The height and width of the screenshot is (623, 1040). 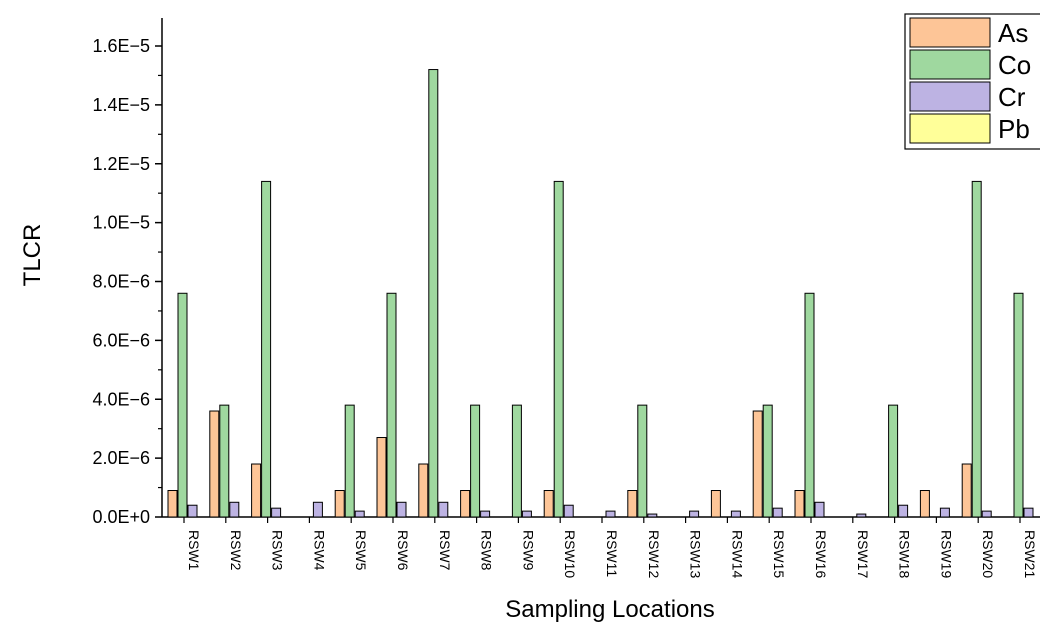 I want to click on legend-label-co: Co, so click(x=1014, y=65).